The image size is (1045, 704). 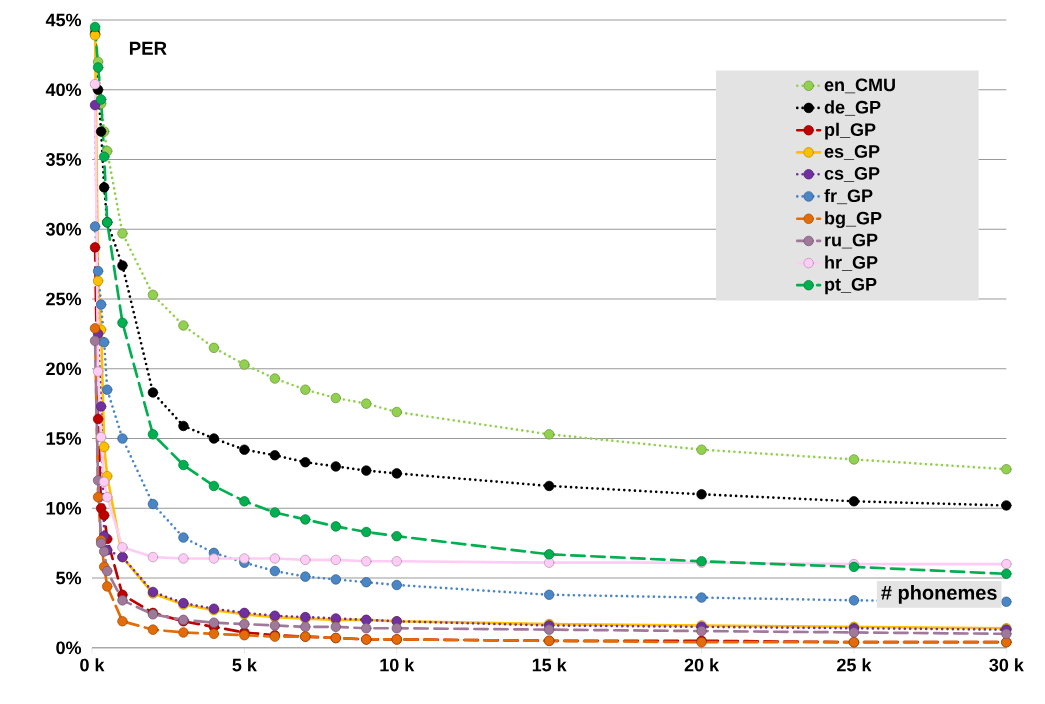 I want to click on legend-label: cs_GP, so click(x=852, y=174).